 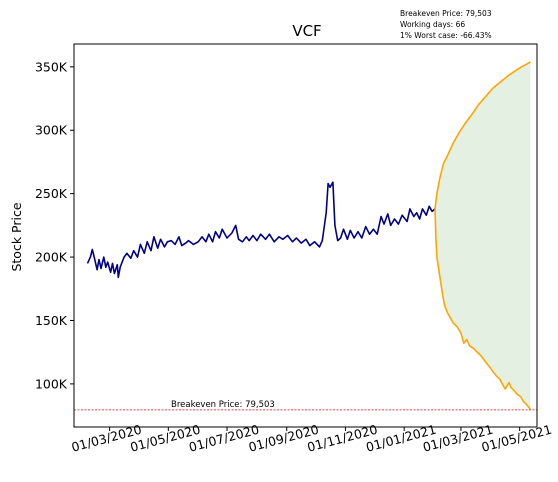 I want to click on y-axis-label: Stock Price, so click(x=16, y=236).